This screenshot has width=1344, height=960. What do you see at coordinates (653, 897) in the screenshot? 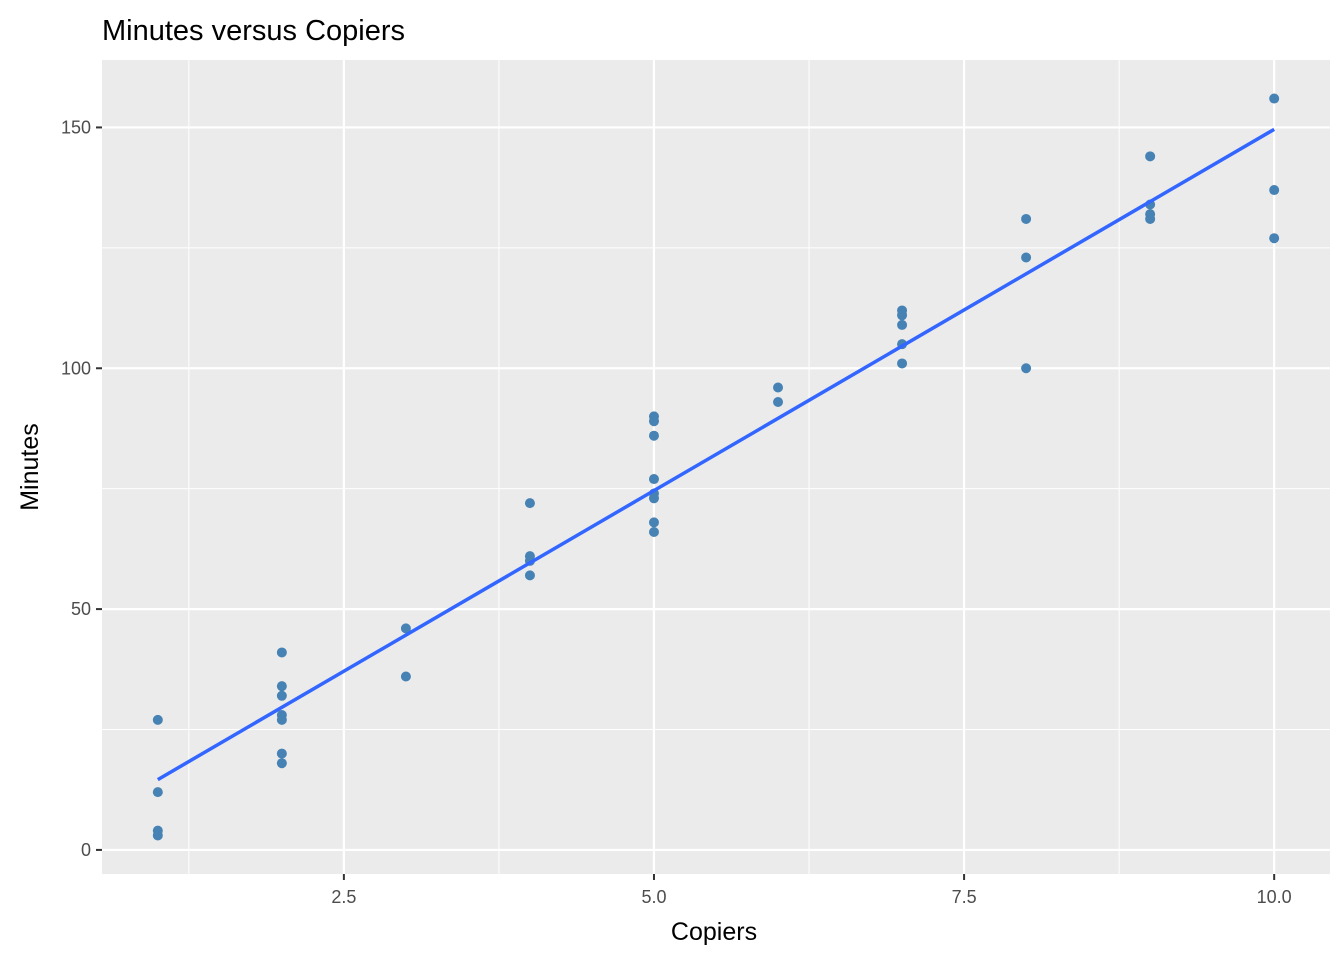
I see `x-tick-label: 5.0` at bounding box center [653, 897].